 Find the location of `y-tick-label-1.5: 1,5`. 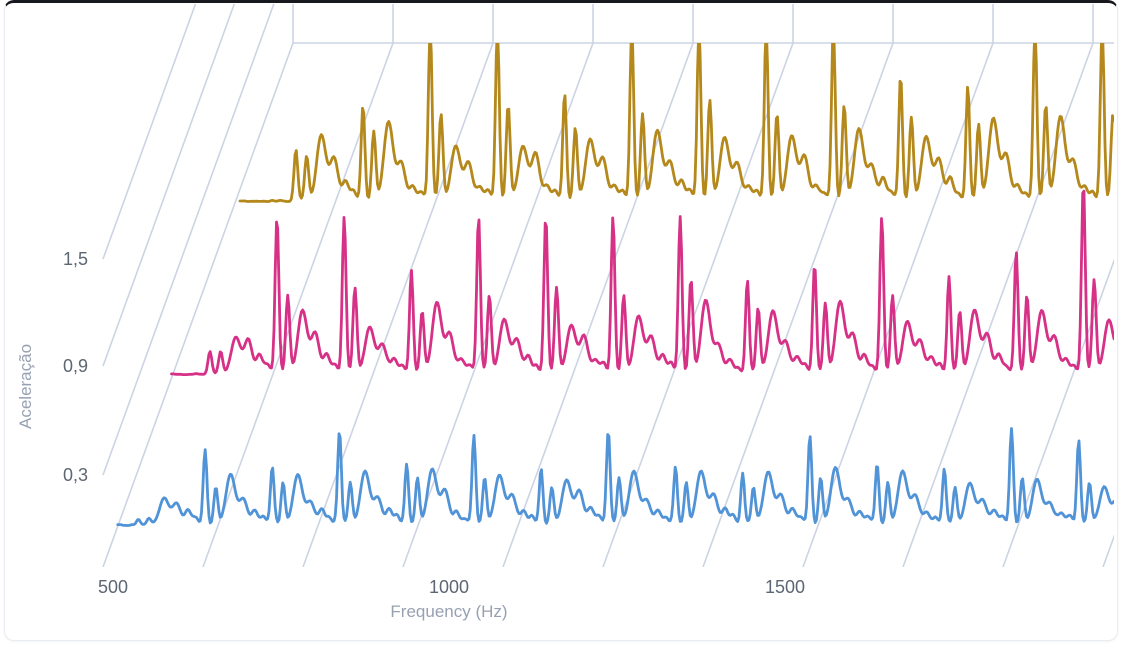

y-tick-label-1.5: 1,5 is located at coordinates (75, 259).